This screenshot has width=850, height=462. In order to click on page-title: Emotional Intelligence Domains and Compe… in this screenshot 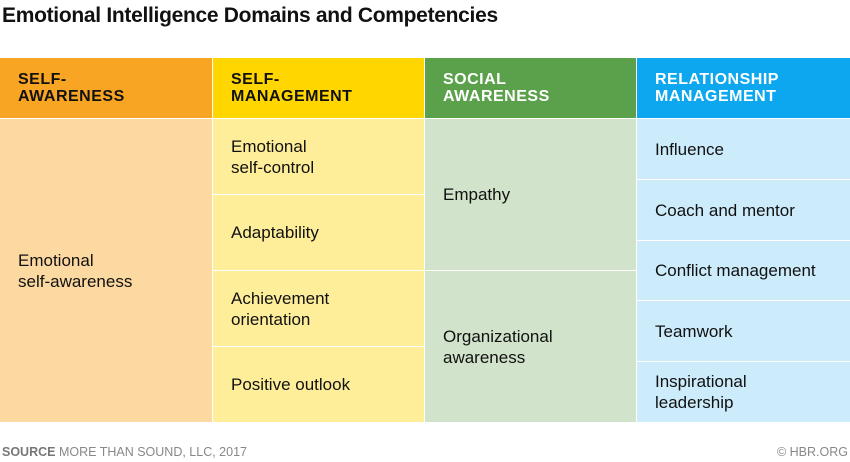, I will do `click(250, 15)`.